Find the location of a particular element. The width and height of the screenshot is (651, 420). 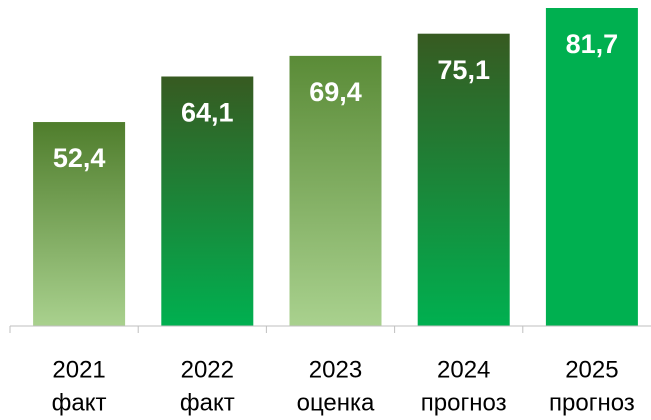

data-label: 75,1 is located at coordinates (463, 70).